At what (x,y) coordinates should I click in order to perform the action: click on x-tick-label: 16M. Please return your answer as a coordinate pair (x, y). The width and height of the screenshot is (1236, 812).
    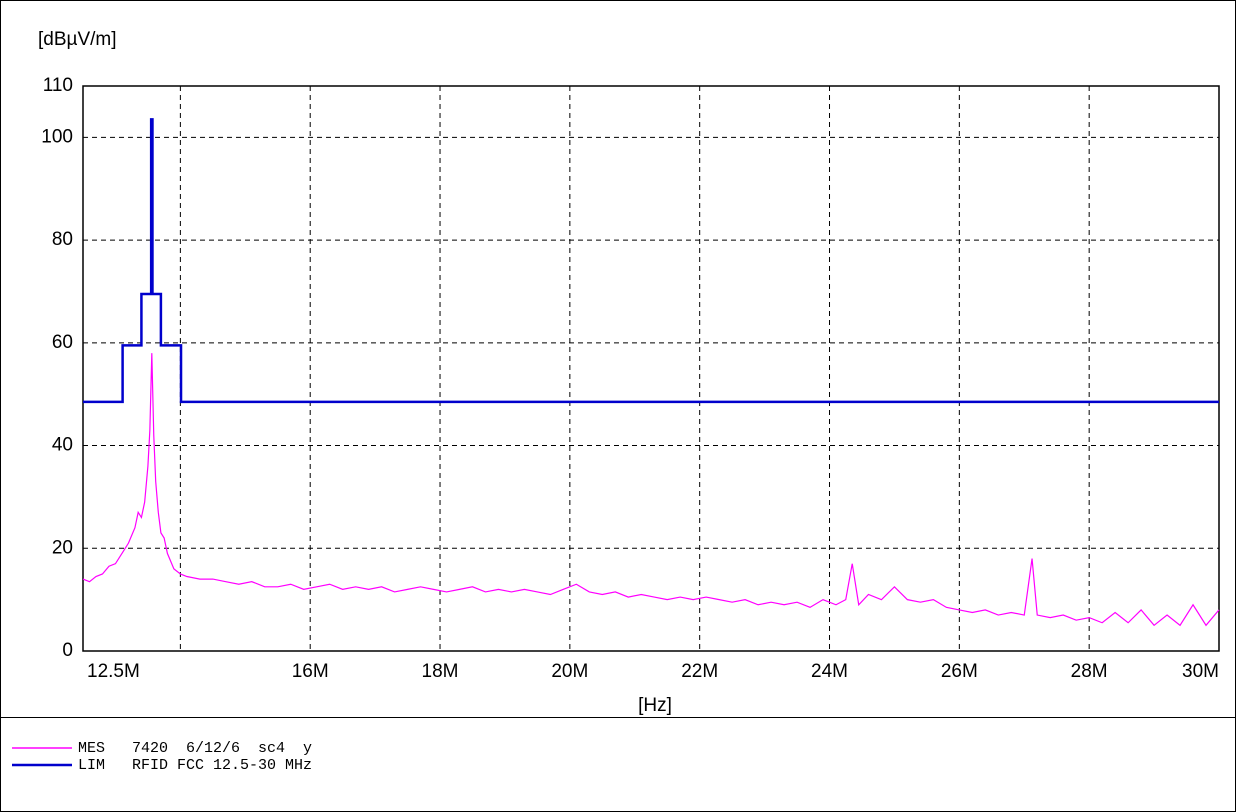
    Looking at the image, I should click on (310, 671).